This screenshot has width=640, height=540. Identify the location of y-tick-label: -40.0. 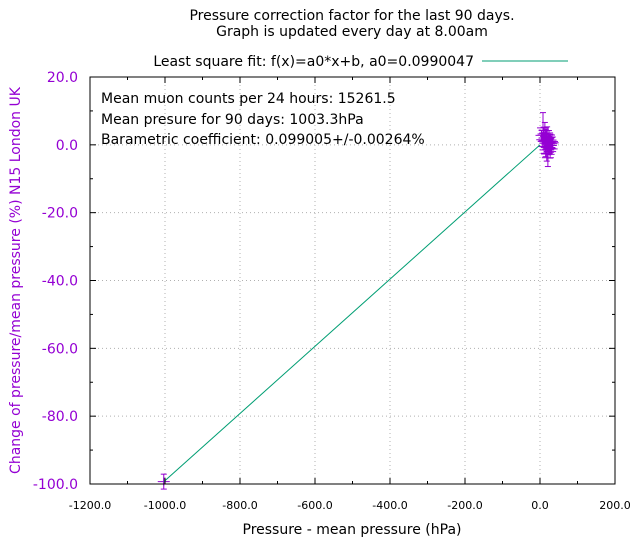
(60, 282).